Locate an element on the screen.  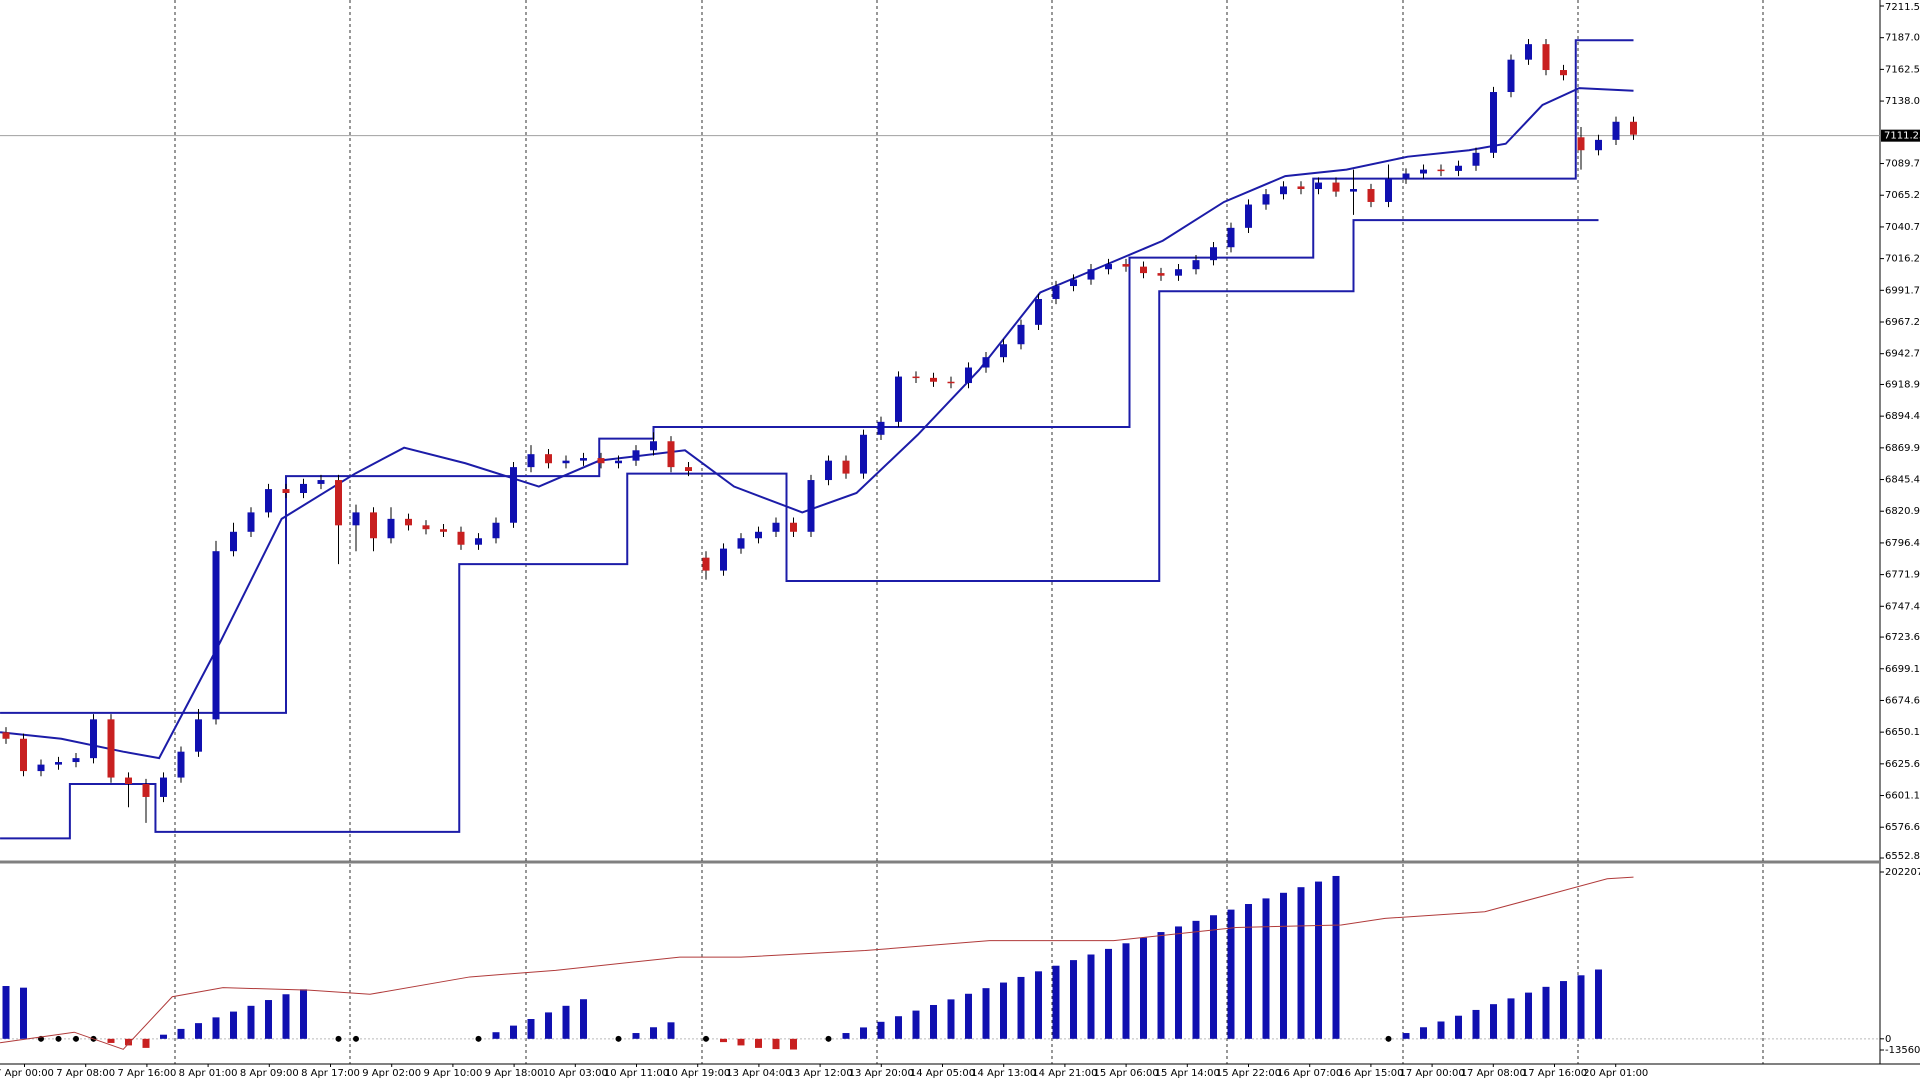
x-tick-label: 16 Apr 15:00 is located at coordinates (1370, 1073).